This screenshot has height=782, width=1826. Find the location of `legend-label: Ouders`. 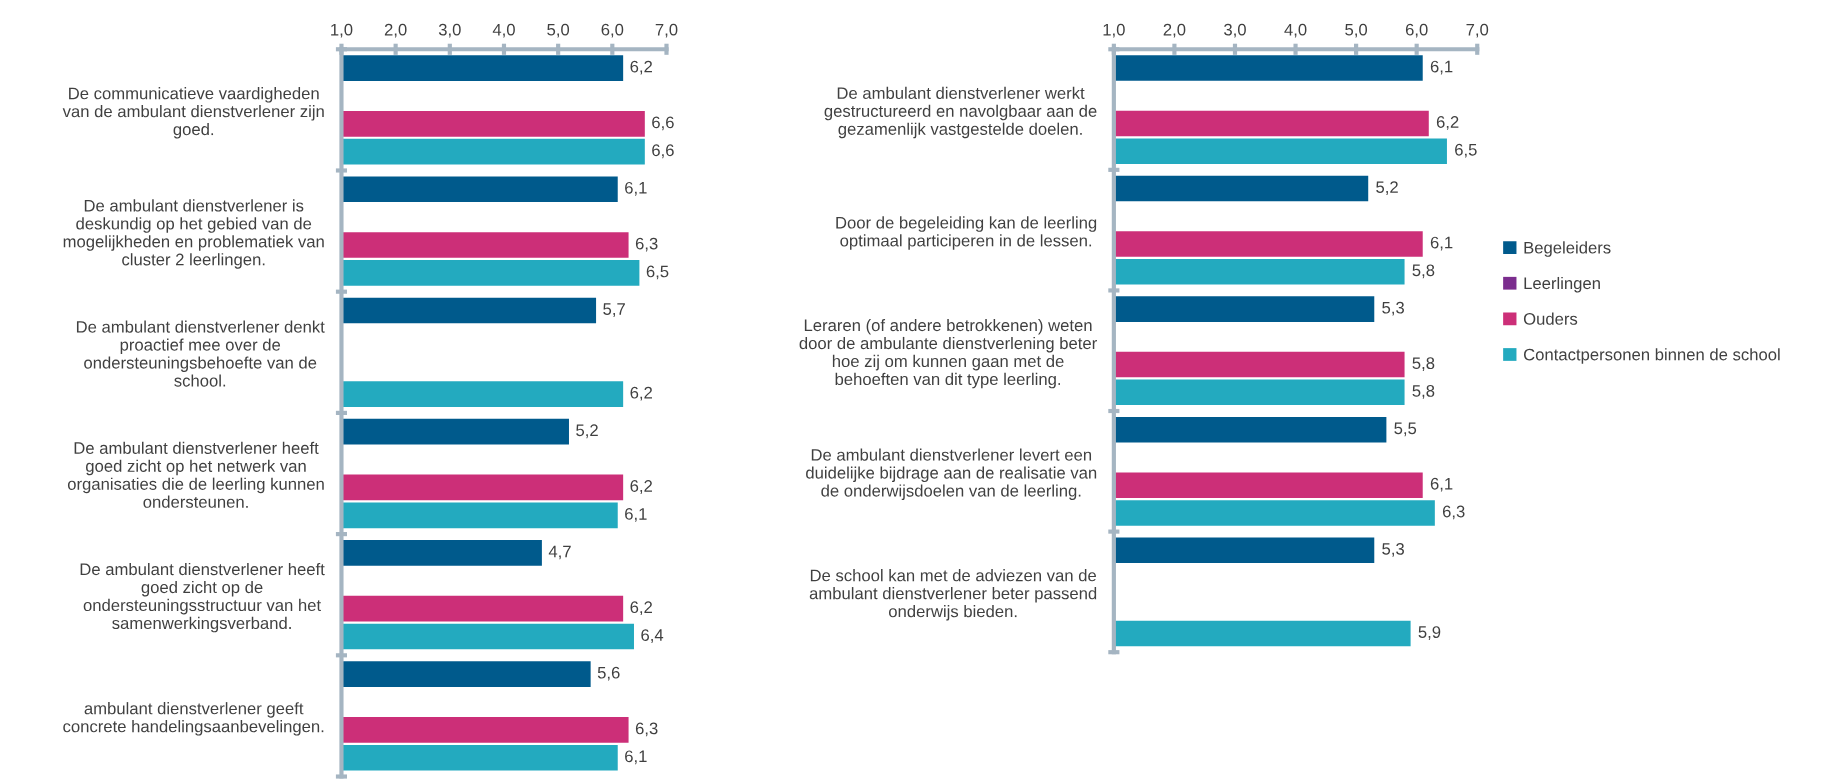

legend-label: Ouders is located at coordinates (1550, 318).